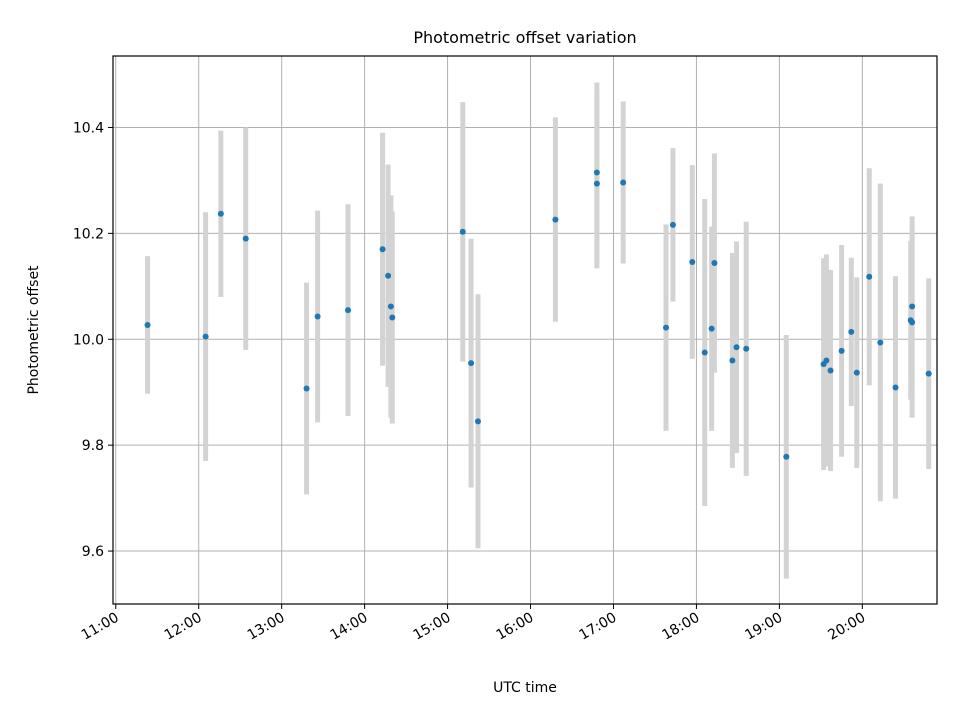 Image resolution: width=960 pixels, height=724 pixels. Describe the element at coordinates (88, 234) in the screenshot. I see `y-tick-label: 10.2` at that location.